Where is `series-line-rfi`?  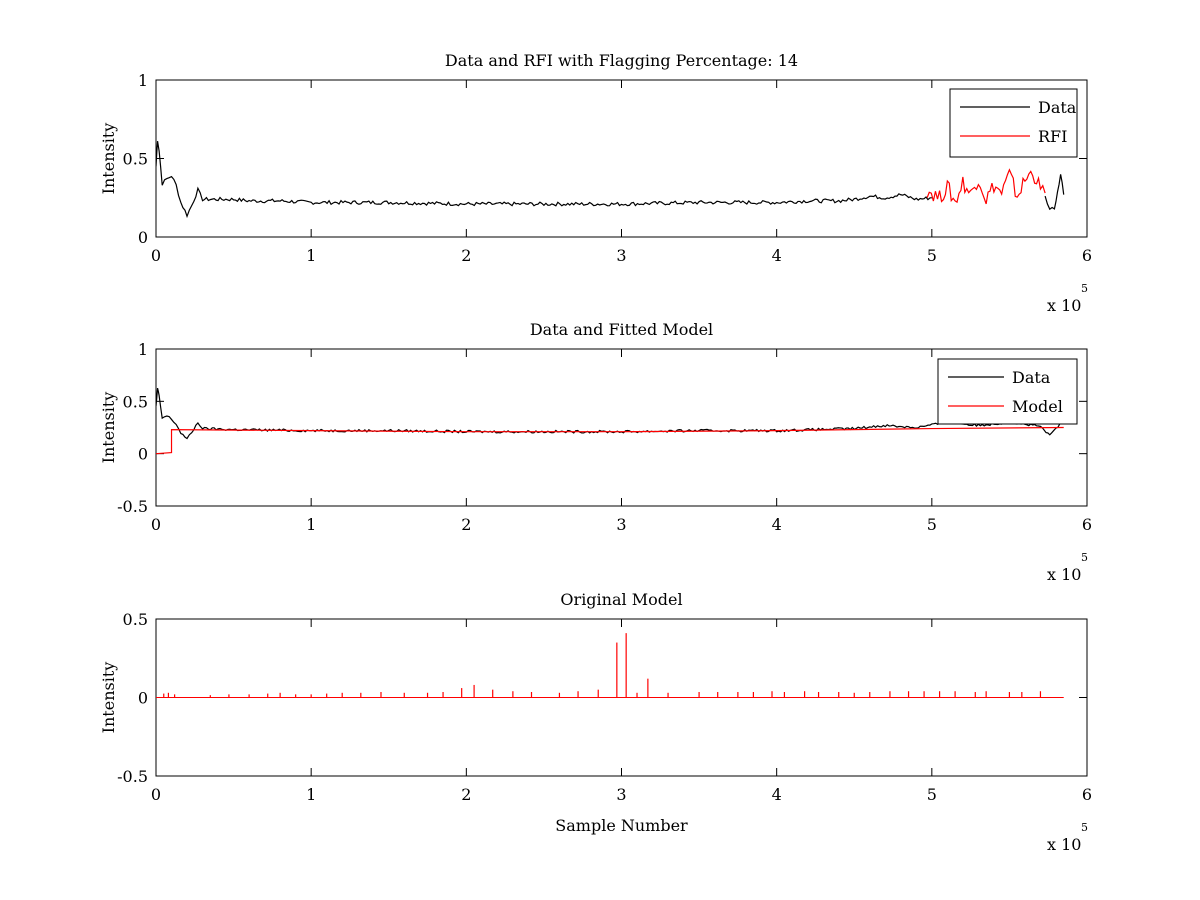 series-line-rfi is located at coordinates (986, 186).